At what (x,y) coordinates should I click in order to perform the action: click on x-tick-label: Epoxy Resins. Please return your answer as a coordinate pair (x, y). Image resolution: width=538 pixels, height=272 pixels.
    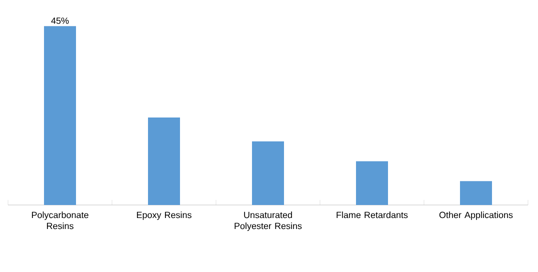
    Looking at the image, I should click on (164, 216).